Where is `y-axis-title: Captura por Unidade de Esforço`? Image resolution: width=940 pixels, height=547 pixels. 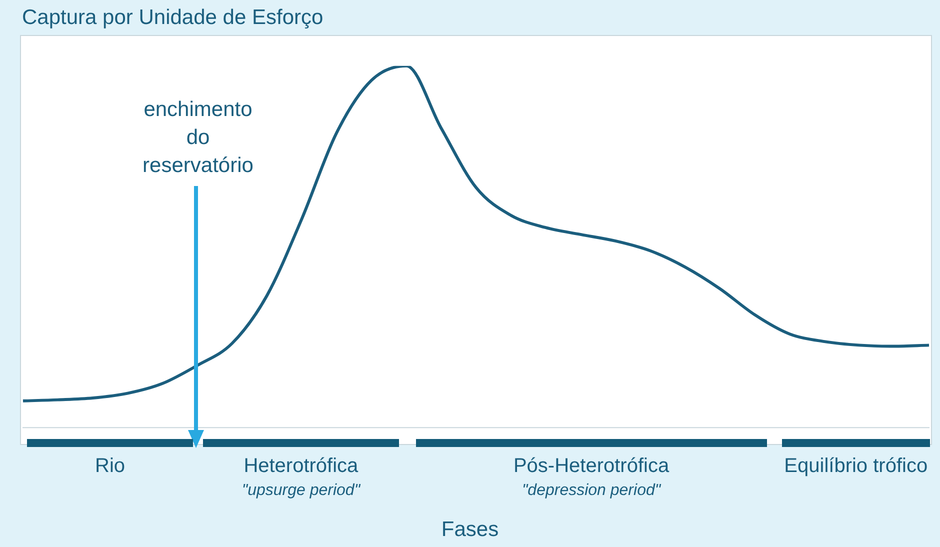 y-axis-title: Captura por Unidade de Esforço is located at coordinates (173, 18).